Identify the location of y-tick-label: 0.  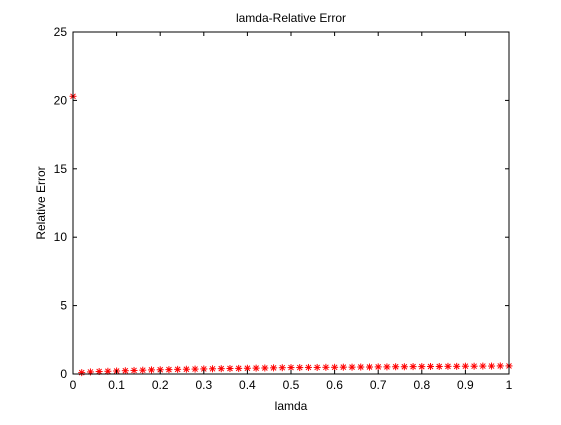
(63, 374).